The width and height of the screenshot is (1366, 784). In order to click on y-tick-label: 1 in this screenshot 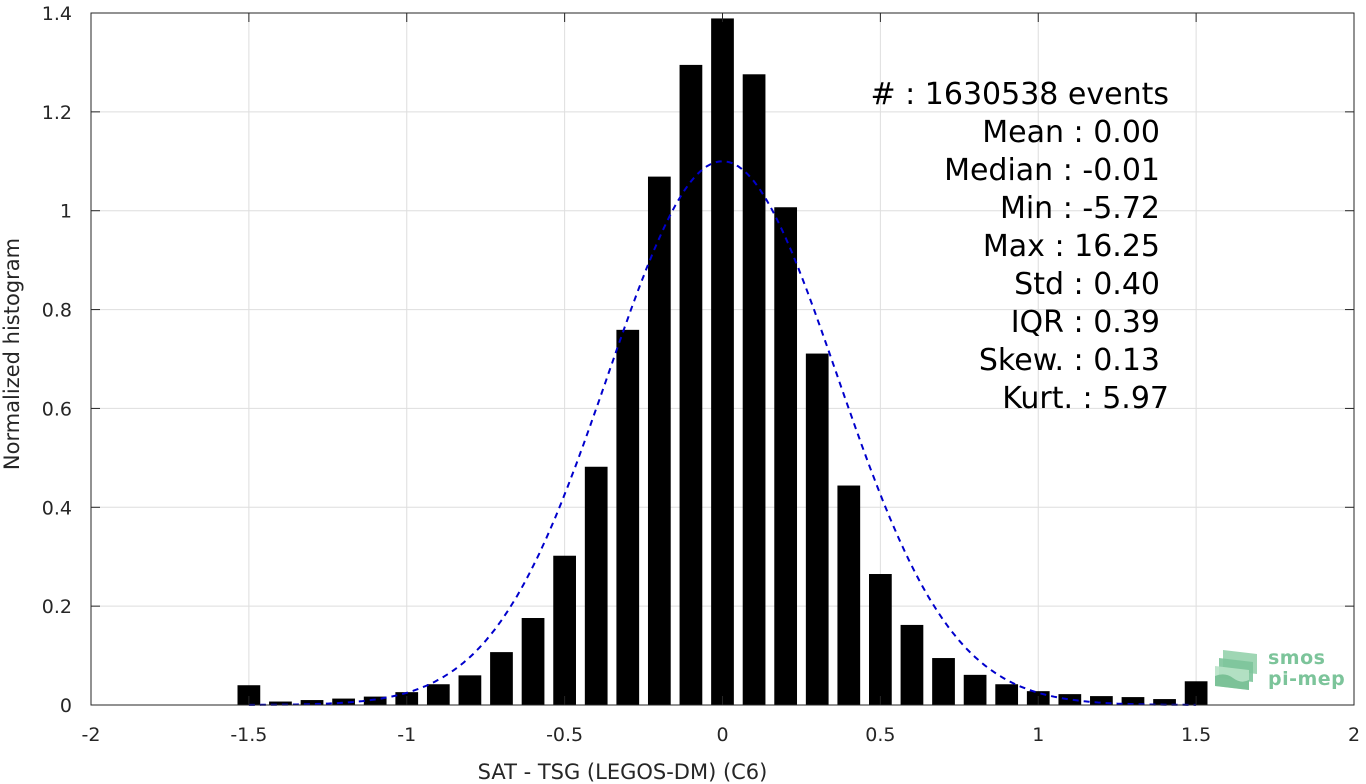, I will do `click(66, 212)`.